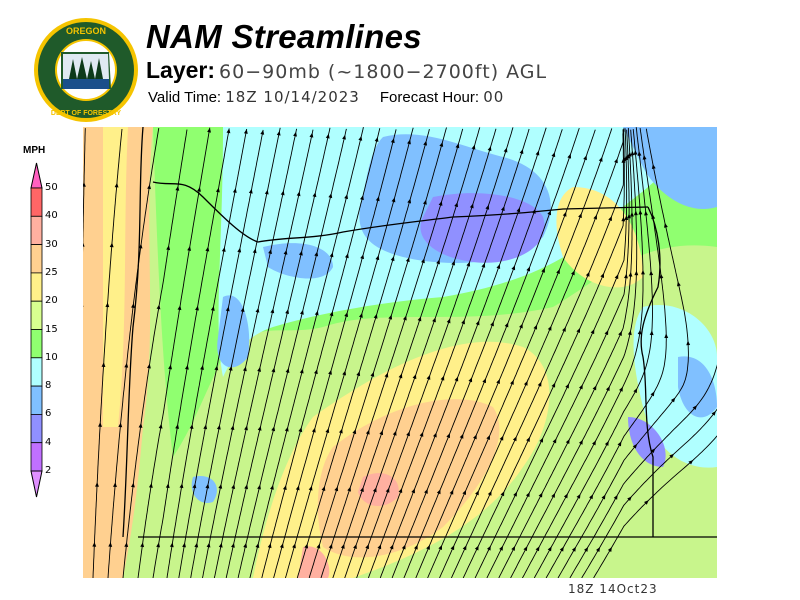 The height and width of the screenshot is (600, 800). Describe the element at coordinates (51, 187) in the screenshot. I see `legend-tick-label: 50` at that location.